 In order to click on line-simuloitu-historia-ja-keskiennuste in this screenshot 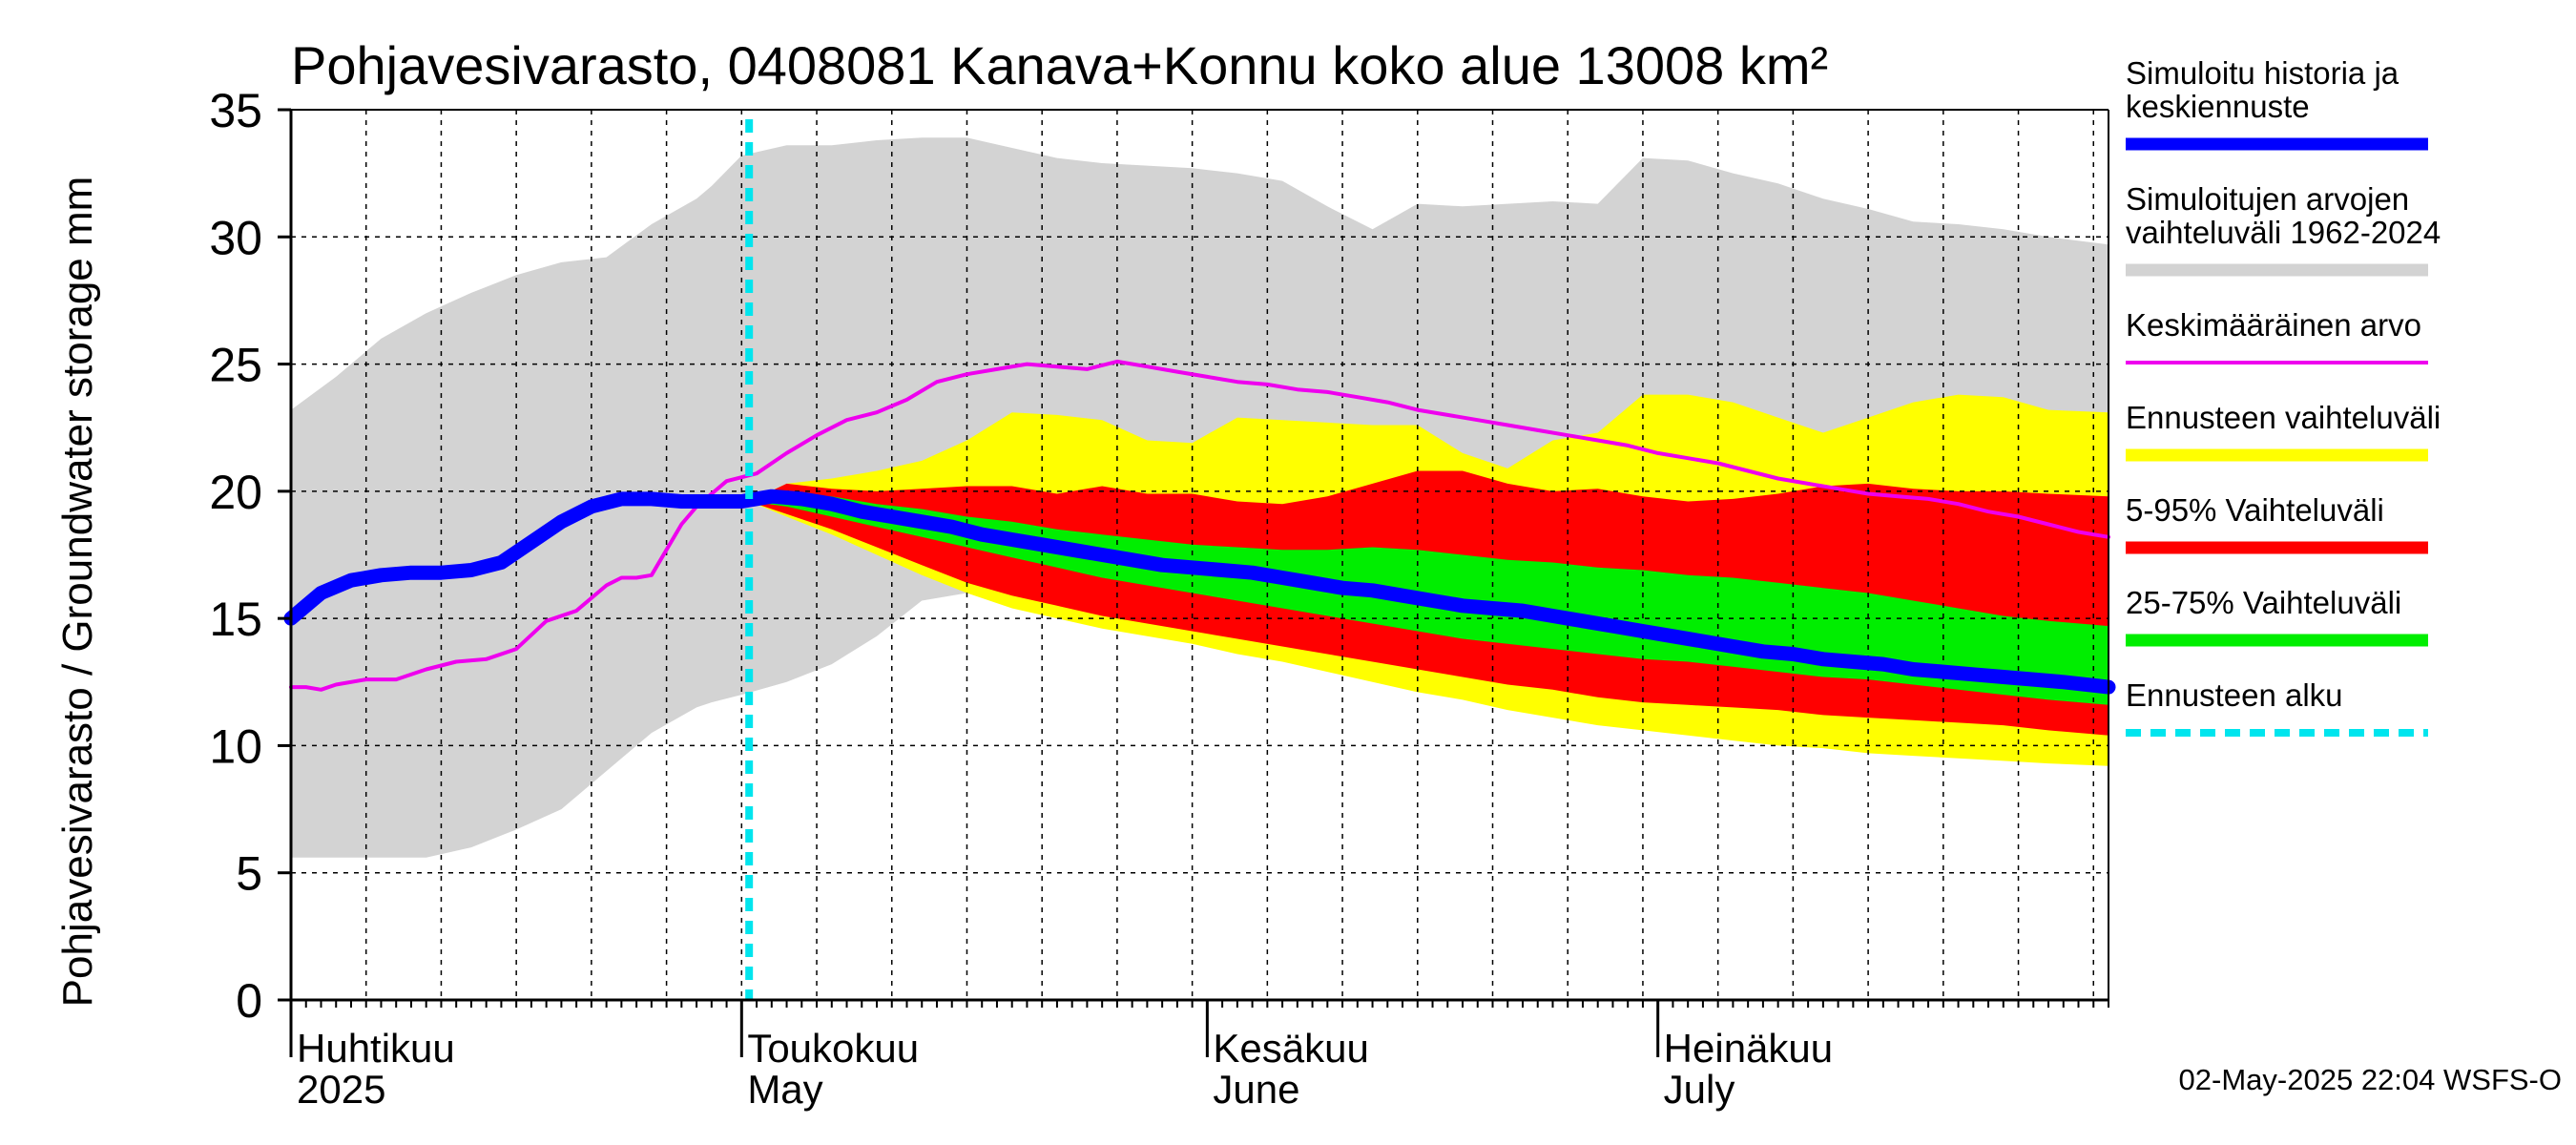, I will do `click(1199, 592)`.